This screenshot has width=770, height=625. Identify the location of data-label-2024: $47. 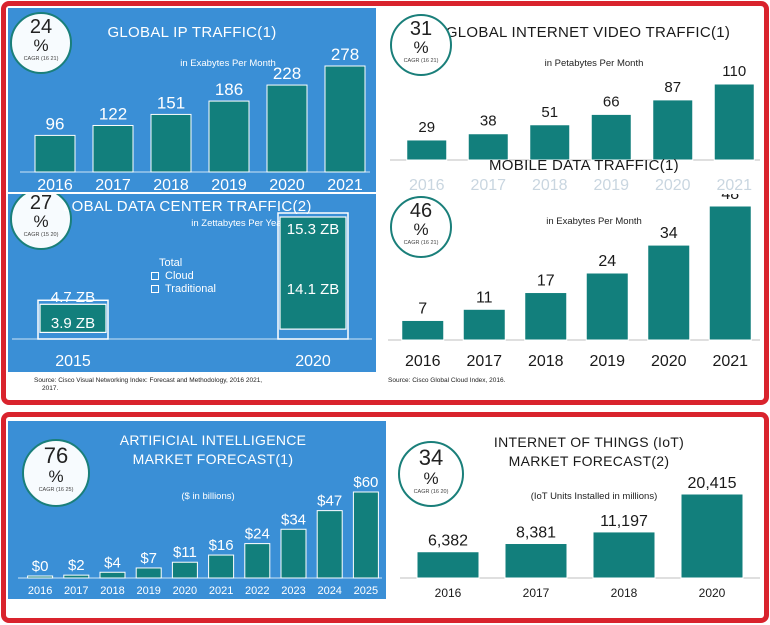
(329, 501).